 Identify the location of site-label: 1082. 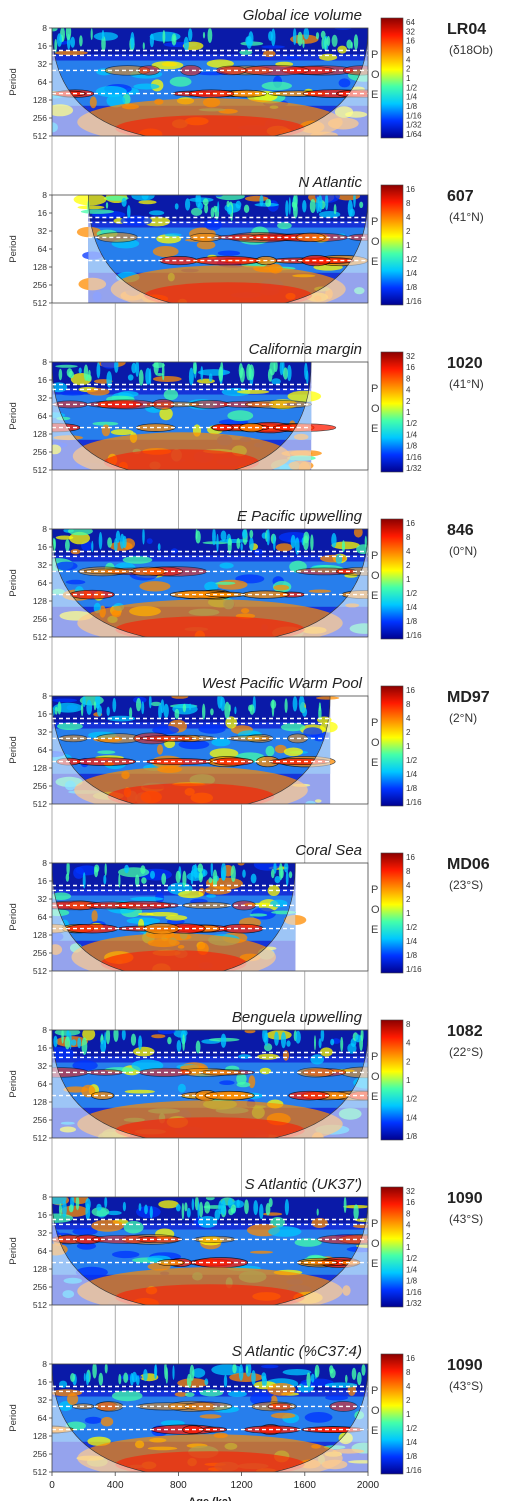
(465, 1031).